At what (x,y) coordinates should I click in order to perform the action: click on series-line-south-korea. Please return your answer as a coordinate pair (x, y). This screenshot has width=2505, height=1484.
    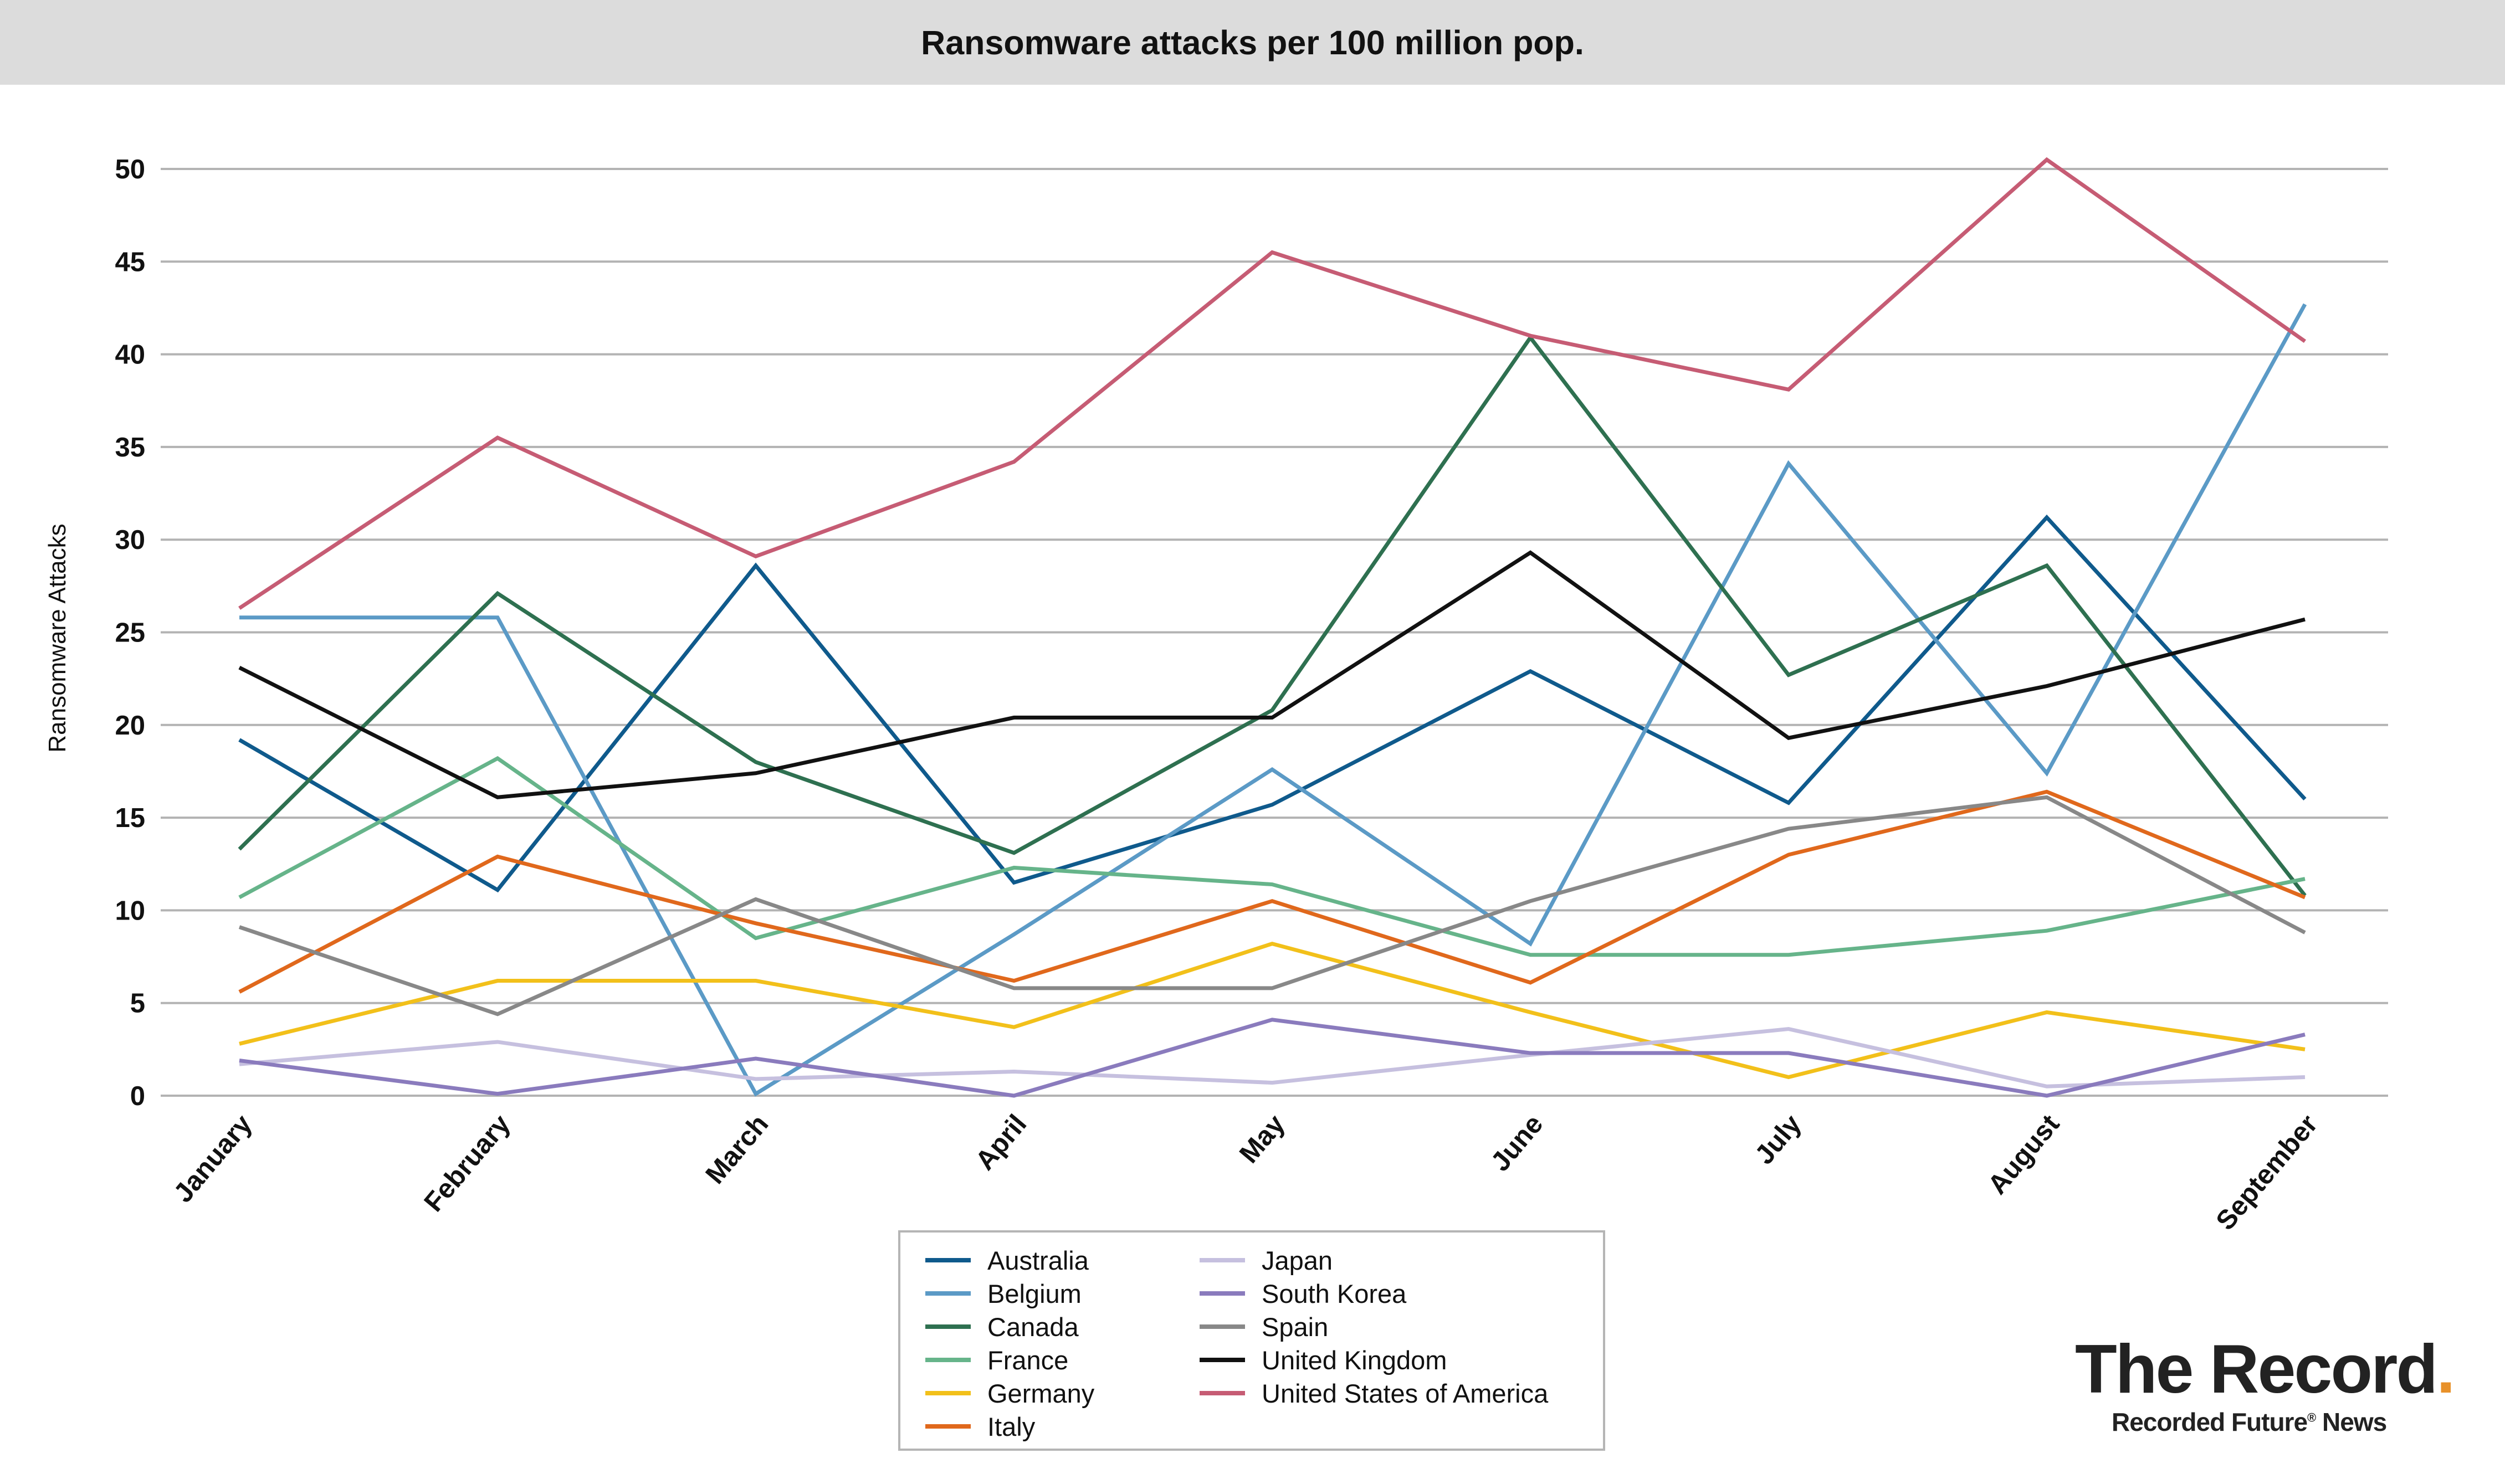
    Looking at the image, I should click on (1272, 1058).